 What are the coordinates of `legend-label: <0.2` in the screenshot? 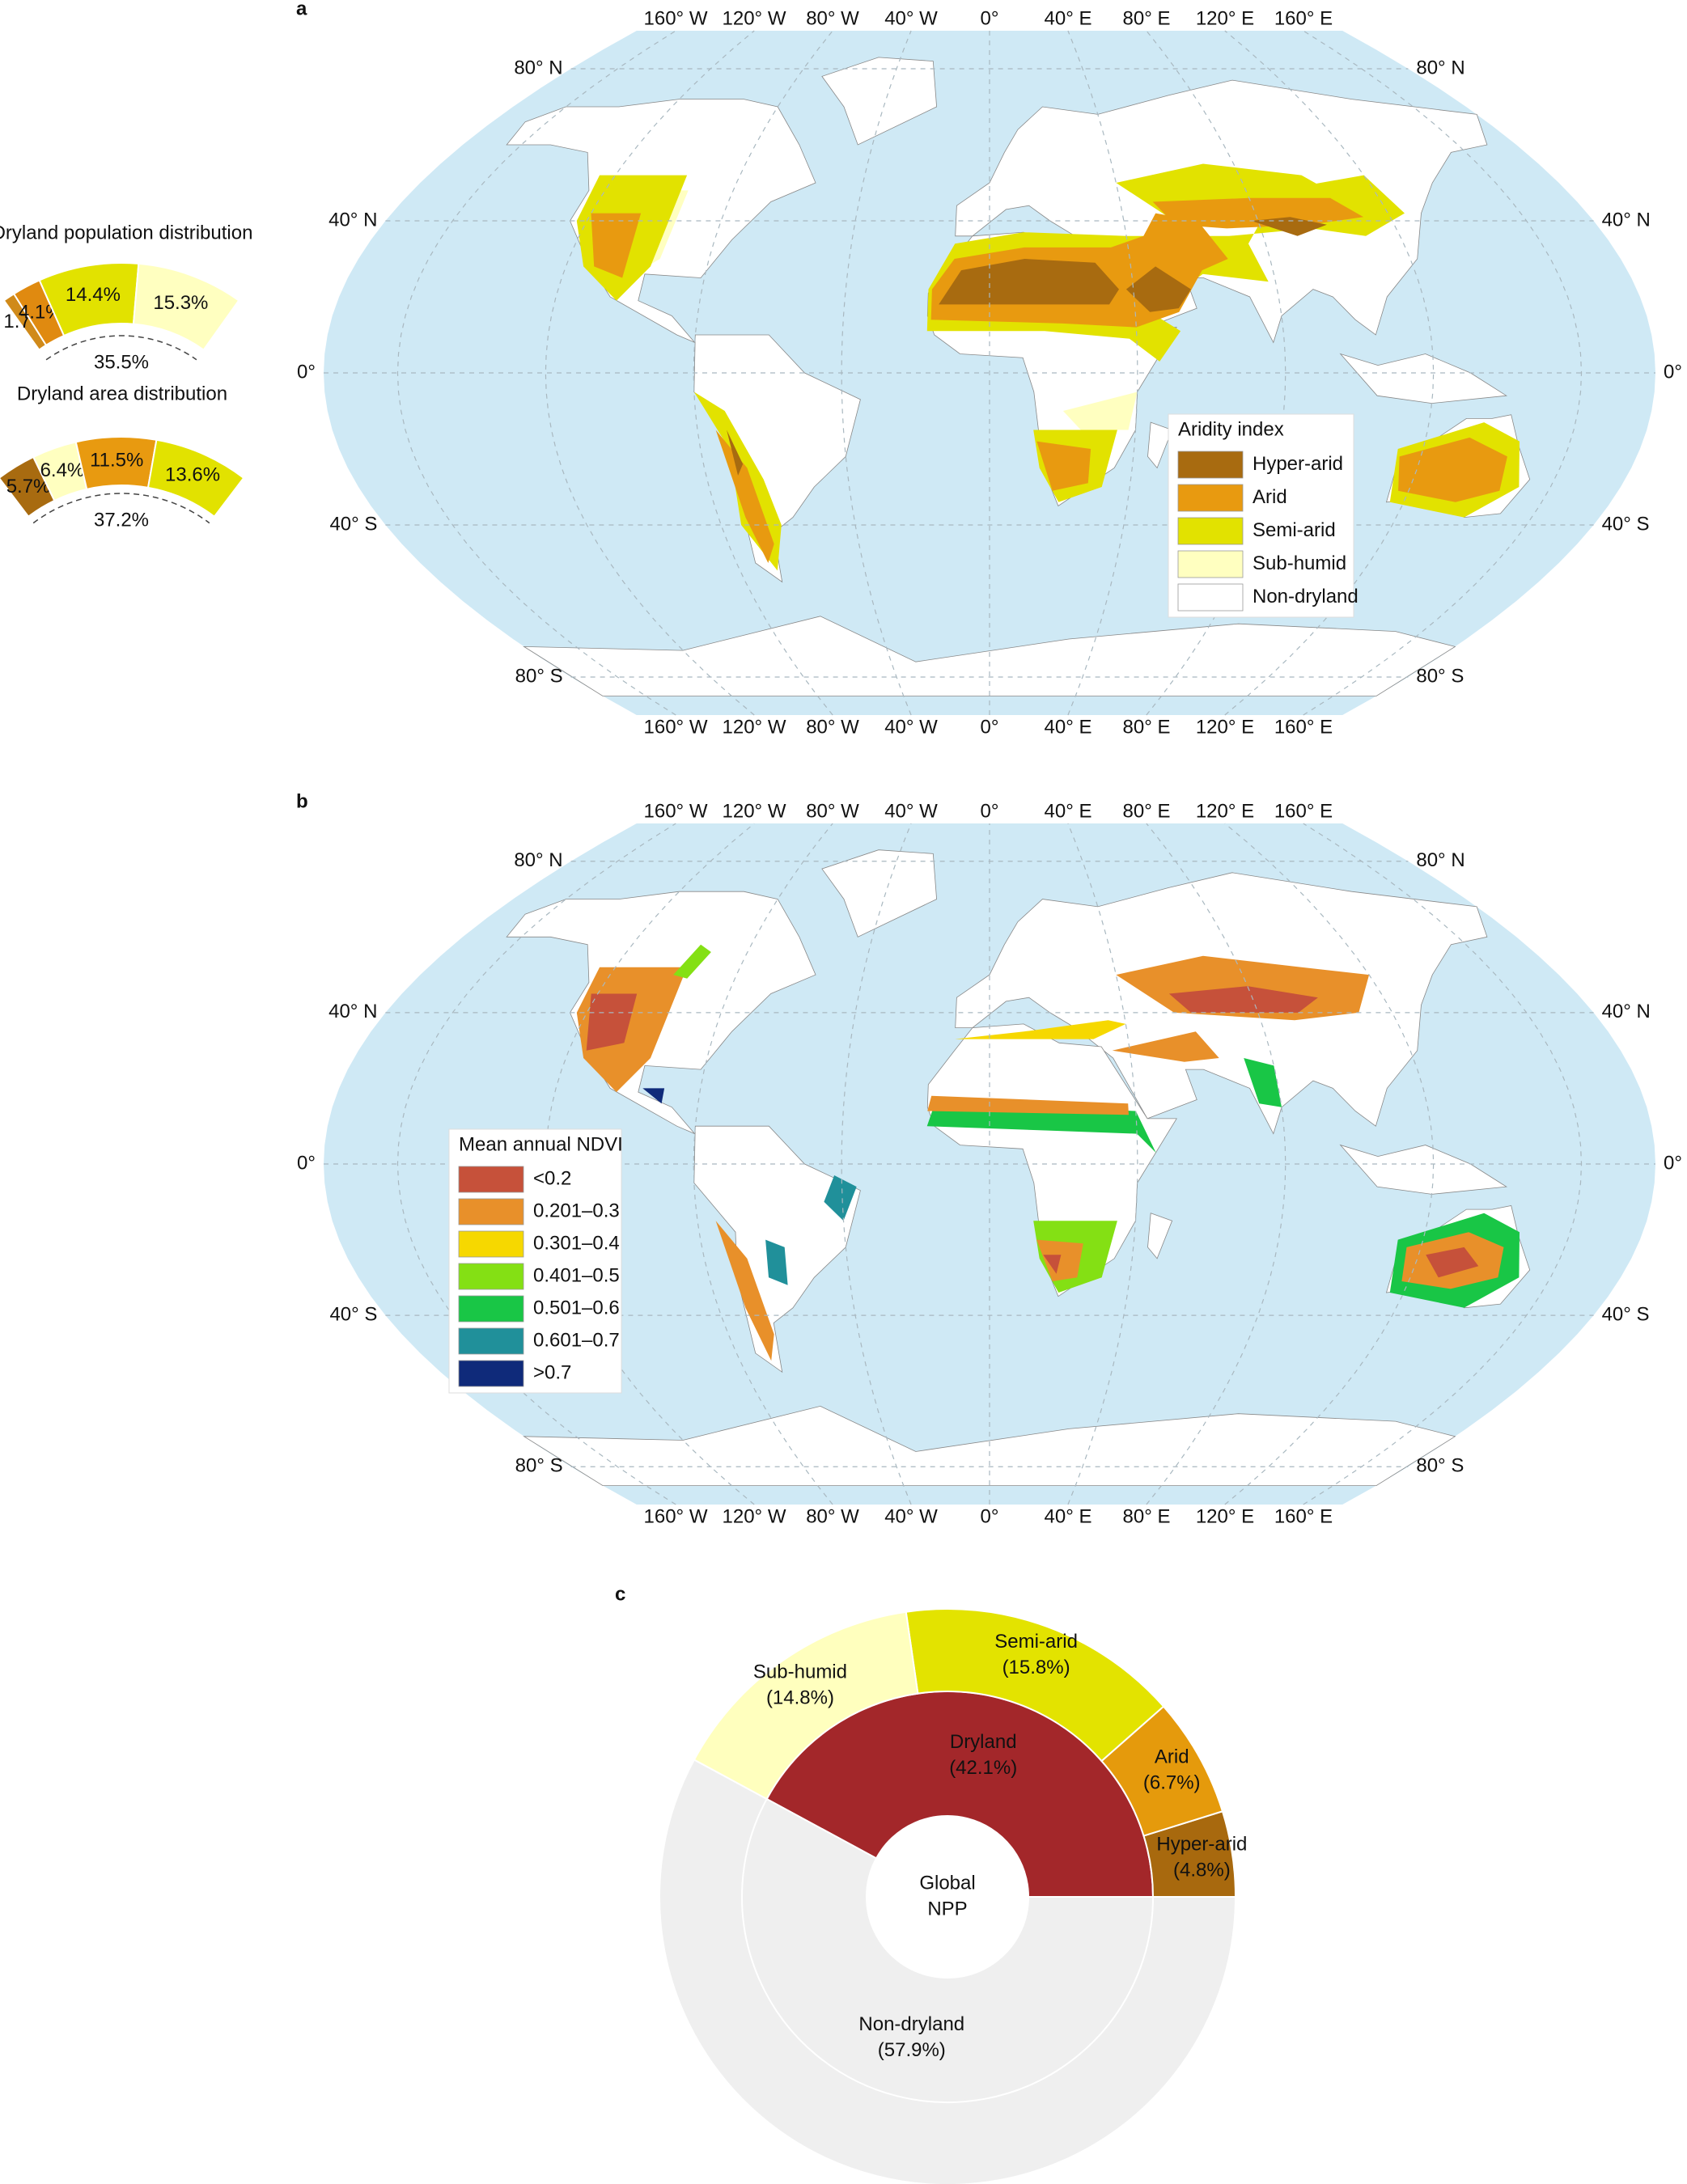 It's located at (552, 1178).